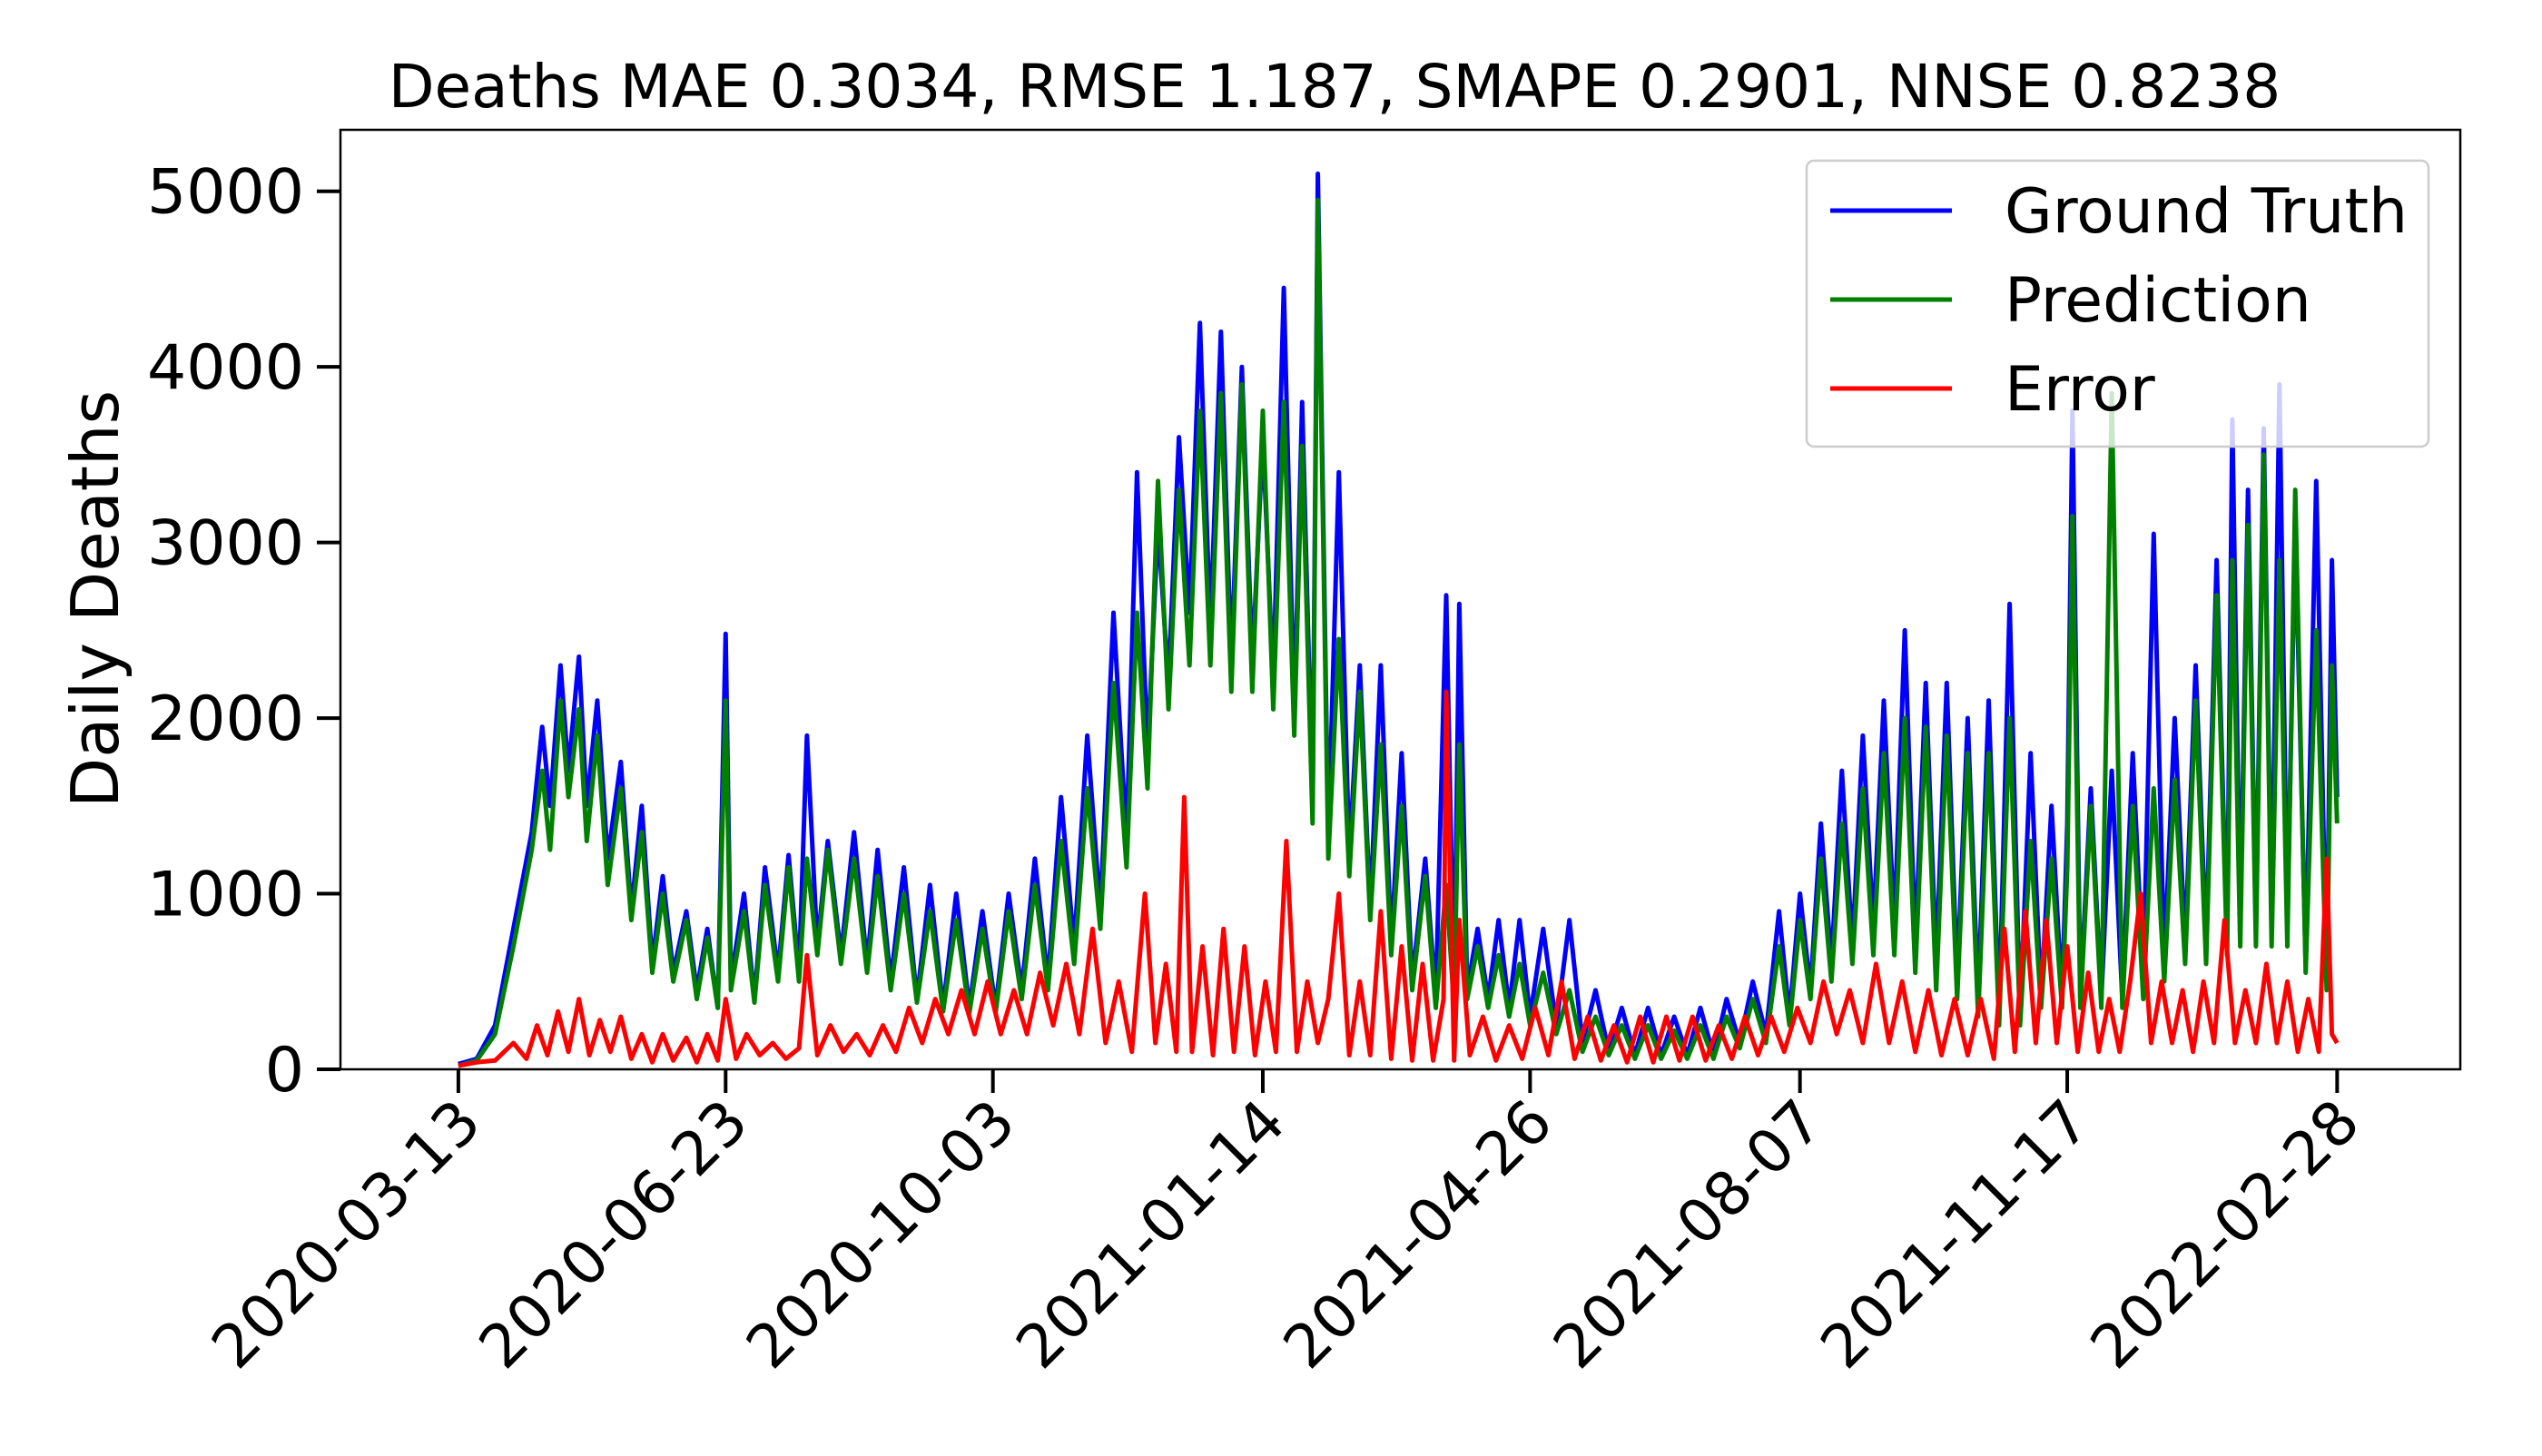 Image resolution: width=2542 pixels, height=1456 pixels. What do you see at coordinates (225, 719) in the screenshot?
I see `y-tick-label: 2000` at bounding box center [225, 719].